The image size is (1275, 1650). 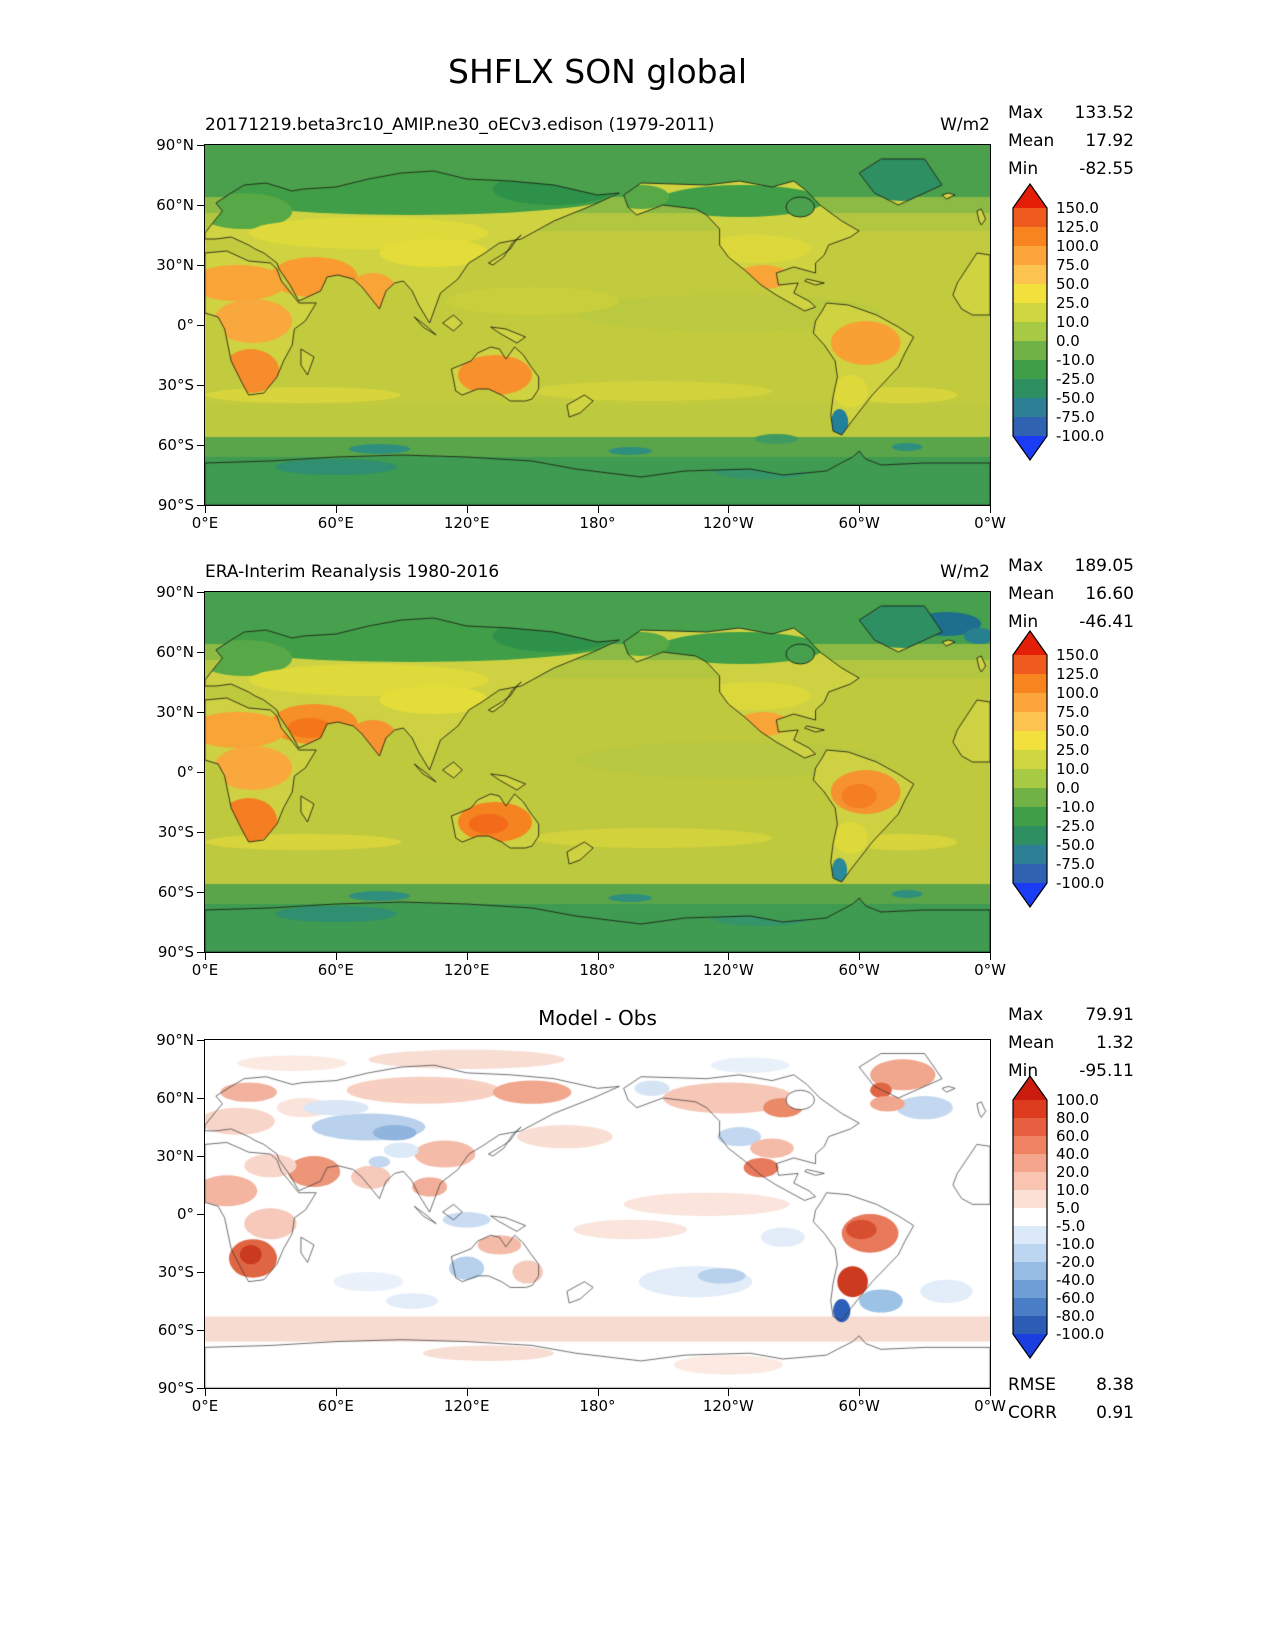 What do you see at coordinates (1073, 1136) in the screenshot?
I see `colorbar-tick-label: 60.0` at bounding box center [1073, 1136].